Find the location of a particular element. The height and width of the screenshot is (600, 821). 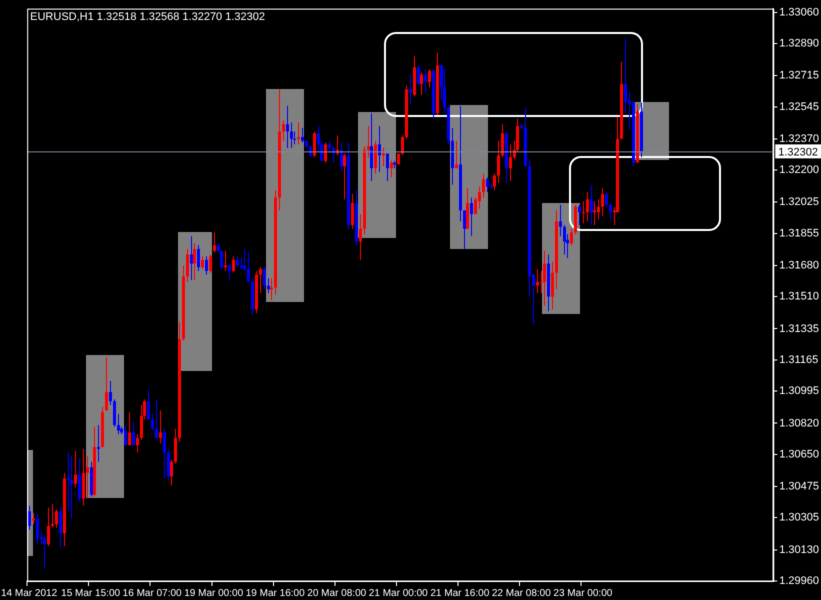

x-tick-label: 14 Mar 2012 is located at coordinates (29, 593).